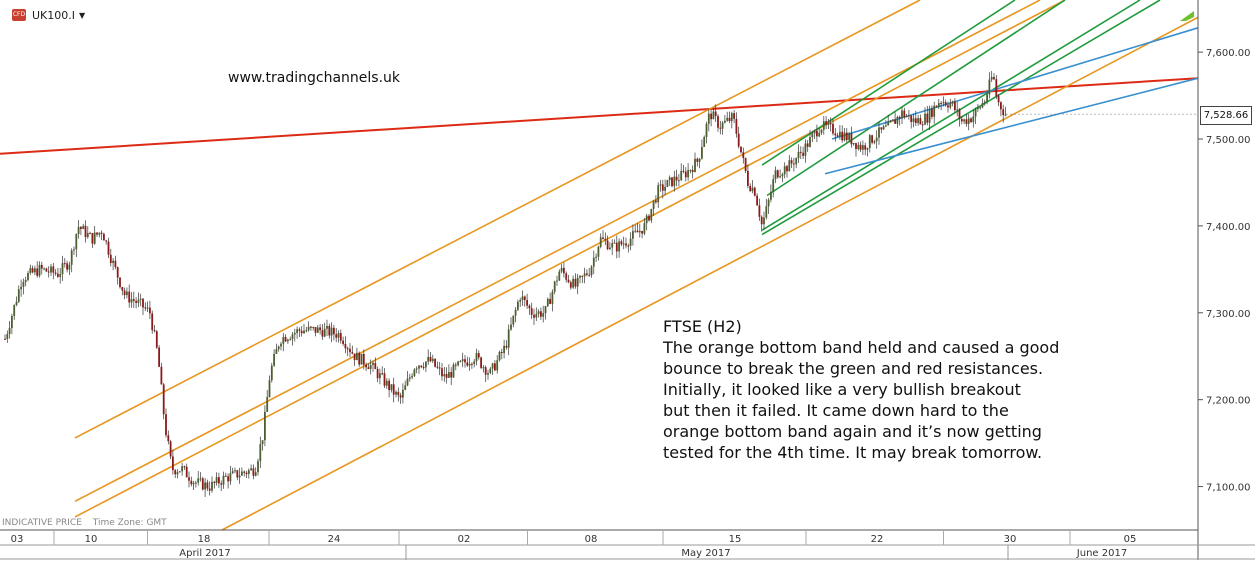 This screenshot has height=564, width=1255. What do you see at coordinates (916, 98) in the screenshot?
I see `trendline-green` at bounding box center [916, 98].